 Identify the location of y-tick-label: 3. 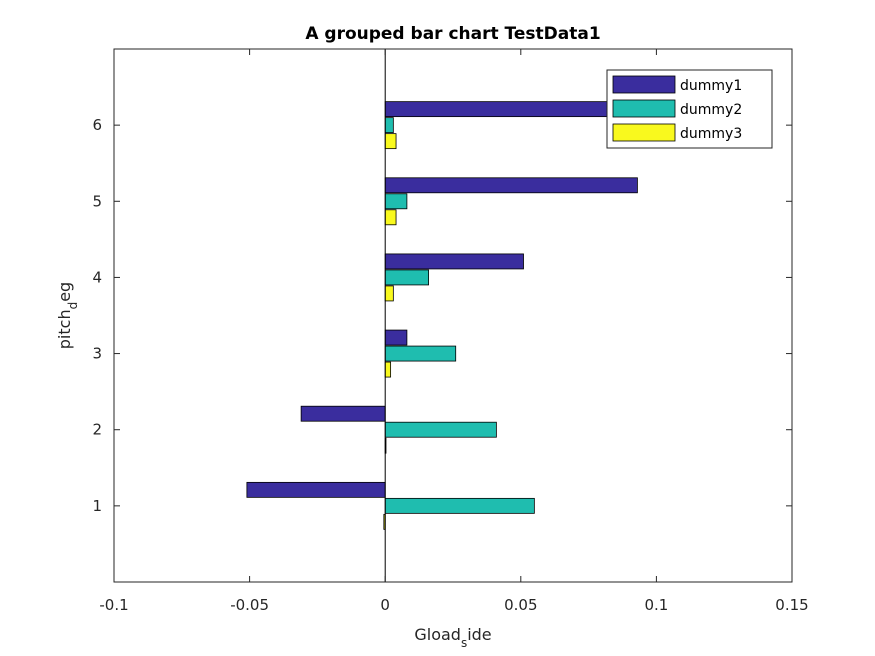
(97, 354).